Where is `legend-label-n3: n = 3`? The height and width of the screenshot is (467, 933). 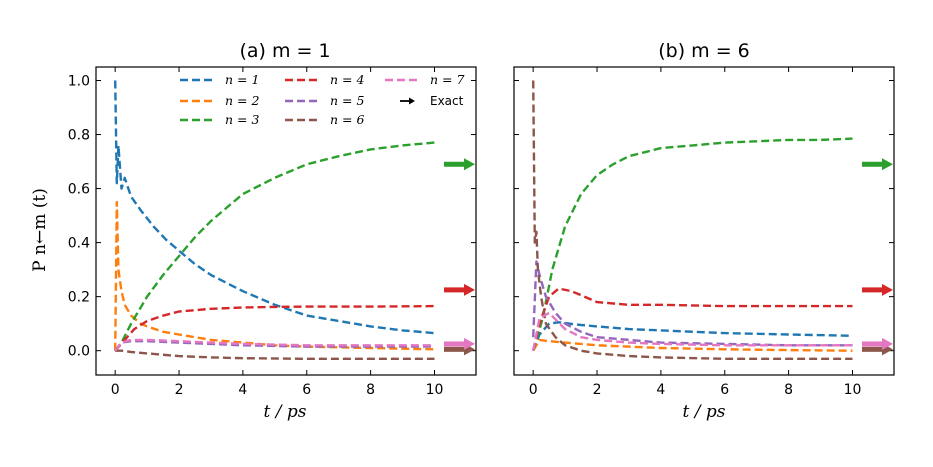
legend-label-n3: n = 3 is located at coordinates (242, 119).